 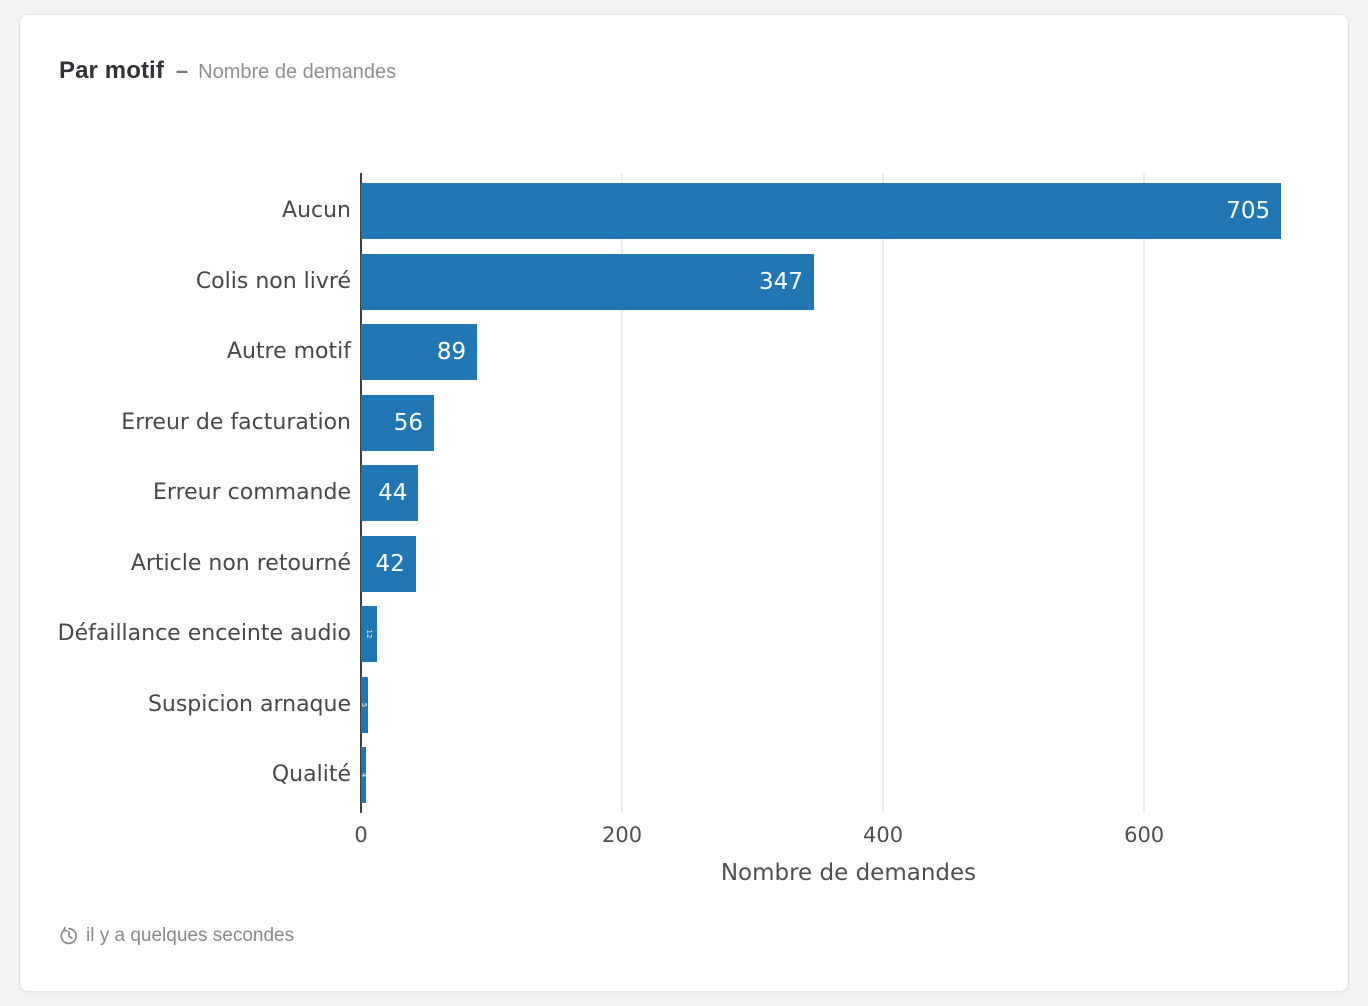 I want to click on card-subtitle: Nombre de demandes, so click(x=297, y=72).